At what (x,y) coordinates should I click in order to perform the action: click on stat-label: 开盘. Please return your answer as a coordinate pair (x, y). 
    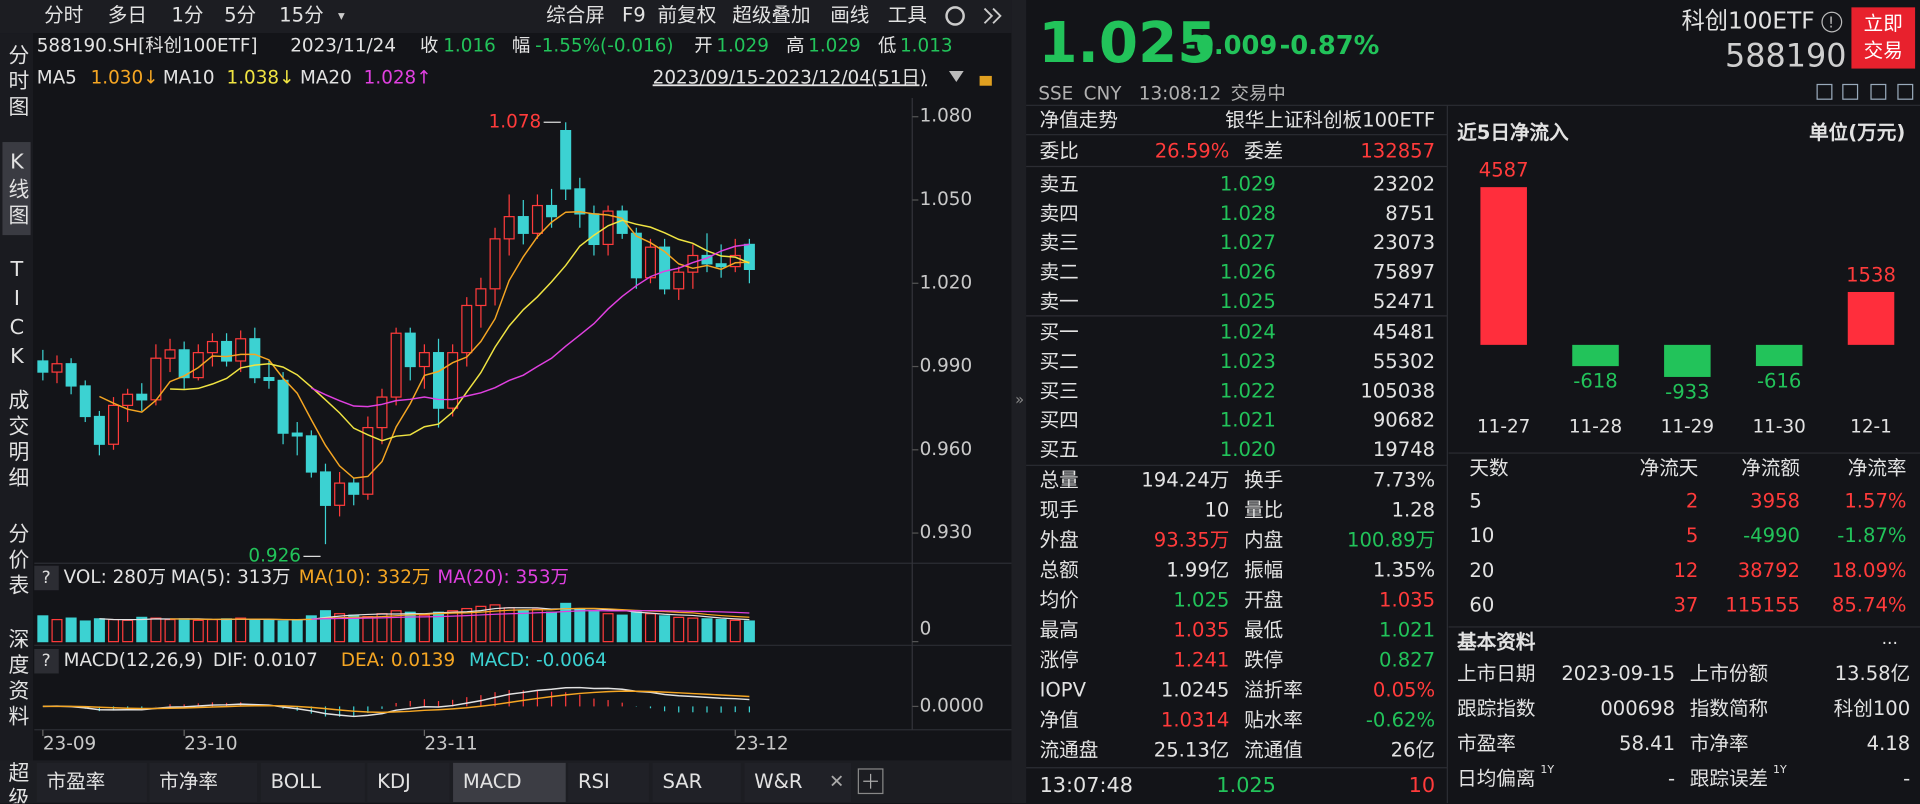
    Looking at the image, I should click on (1263, 600).